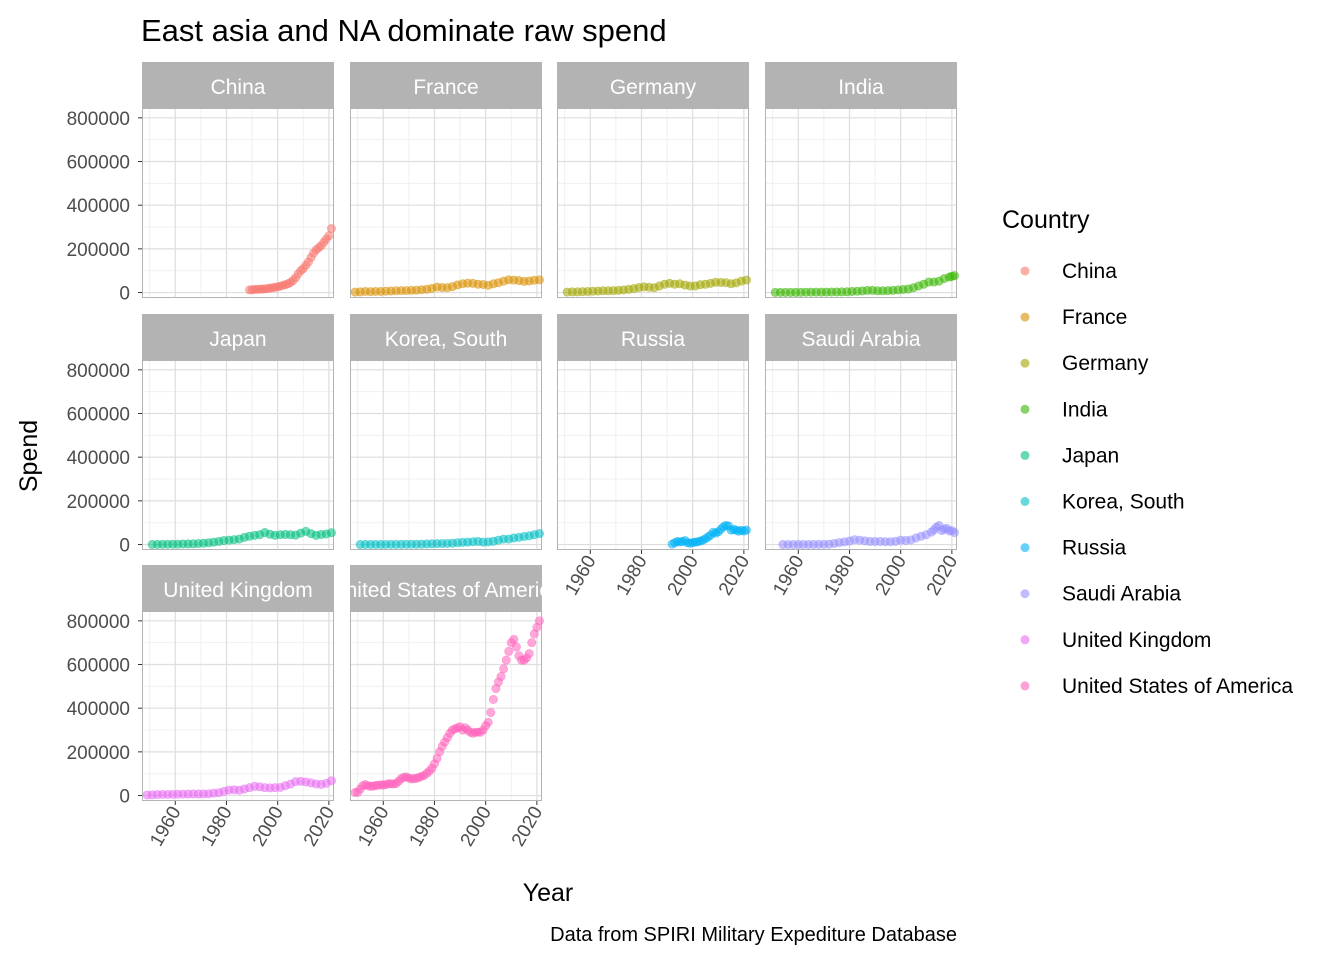 Image resolution: width=1344 pixels, height=960 pixels. I want to click on series-points-france, so click(447, 286).